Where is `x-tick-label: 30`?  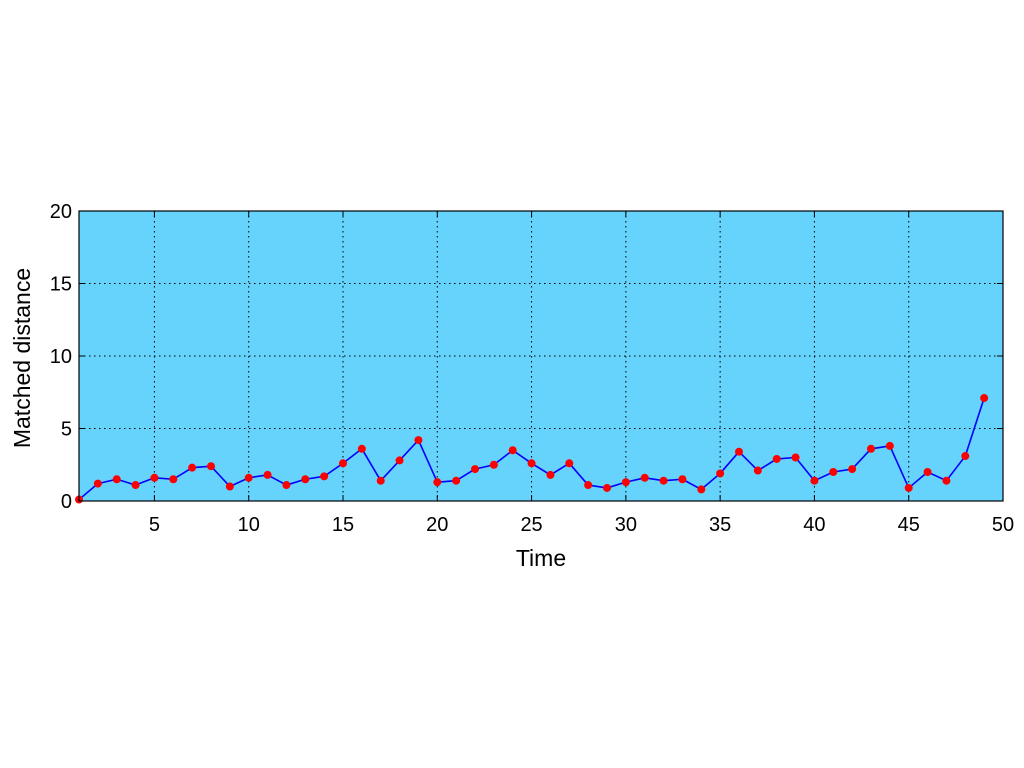
x-tick-label: 30 is located at coordinates (626, 525).